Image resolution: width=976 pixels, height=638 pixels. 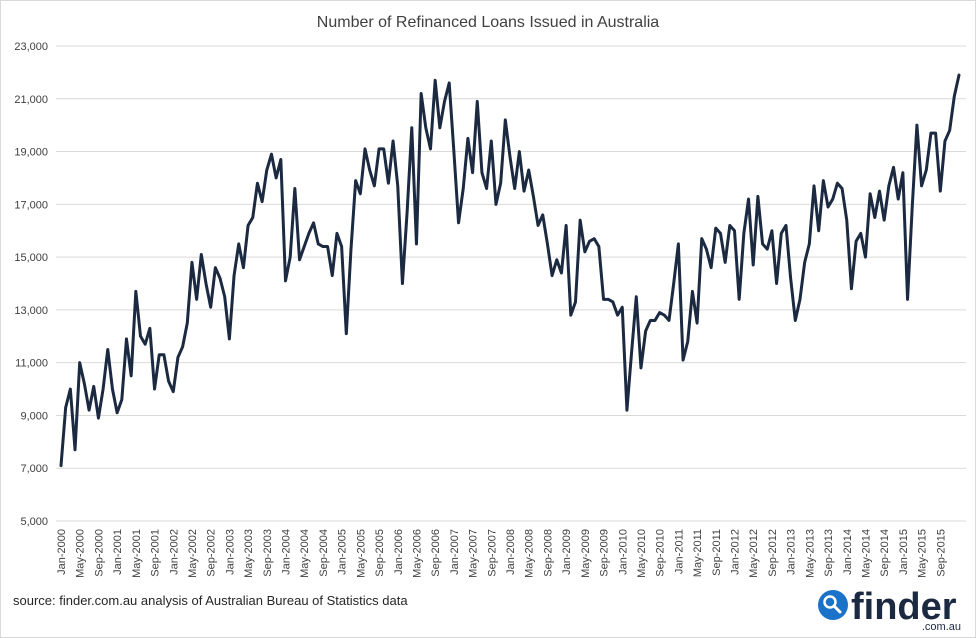 I want to click on x-tick-label: Sep-2012, so click(x=773, y=553).